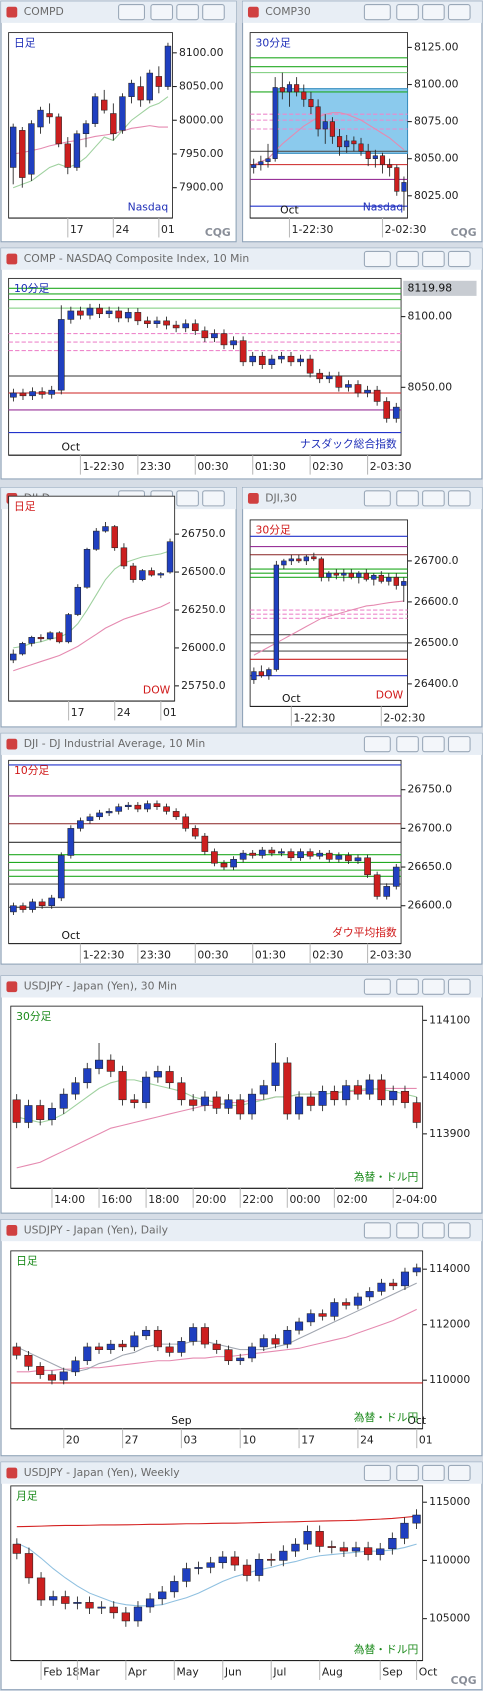 Image resolution: width=483 pixels, height=1691 pixels. Describe the element at coordinates (436, 601) in the screenshot. I see `y-tick-label: 26600.0` at that location.